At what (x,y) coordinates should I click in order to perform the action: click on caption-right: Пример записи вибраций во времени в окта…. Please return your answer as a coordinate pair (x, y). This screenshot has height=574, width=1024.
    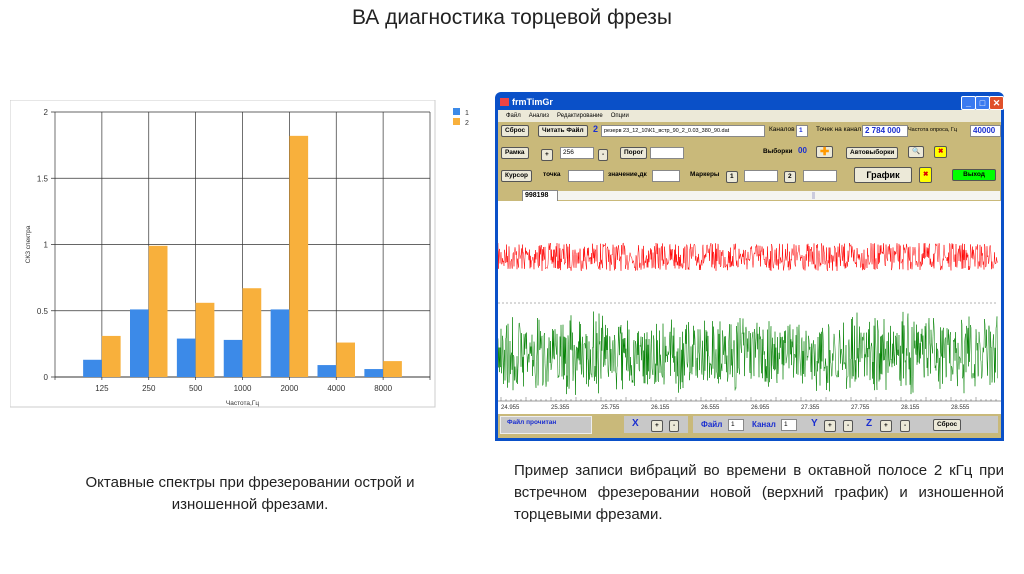
    Looking at the image, I should click on (759, 492).